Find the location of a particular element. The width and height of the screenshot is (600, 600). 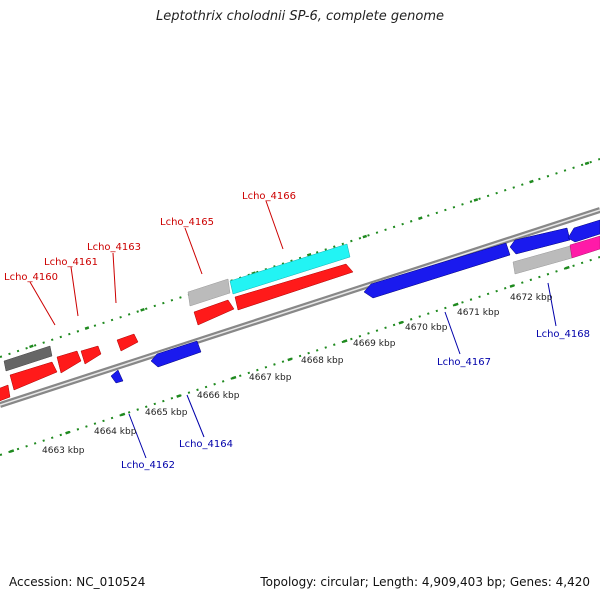

scale-label-4668: 4668 kbp is located at coordinates (322, 361).